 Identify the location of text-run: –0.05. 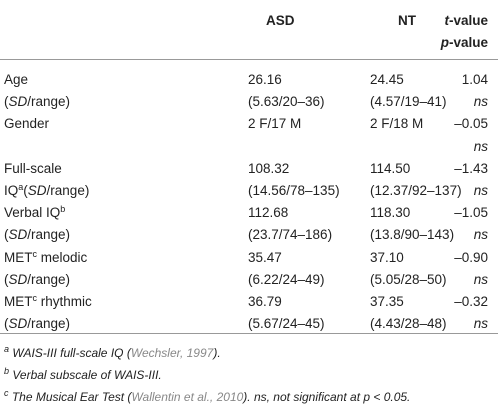
(471, 124).